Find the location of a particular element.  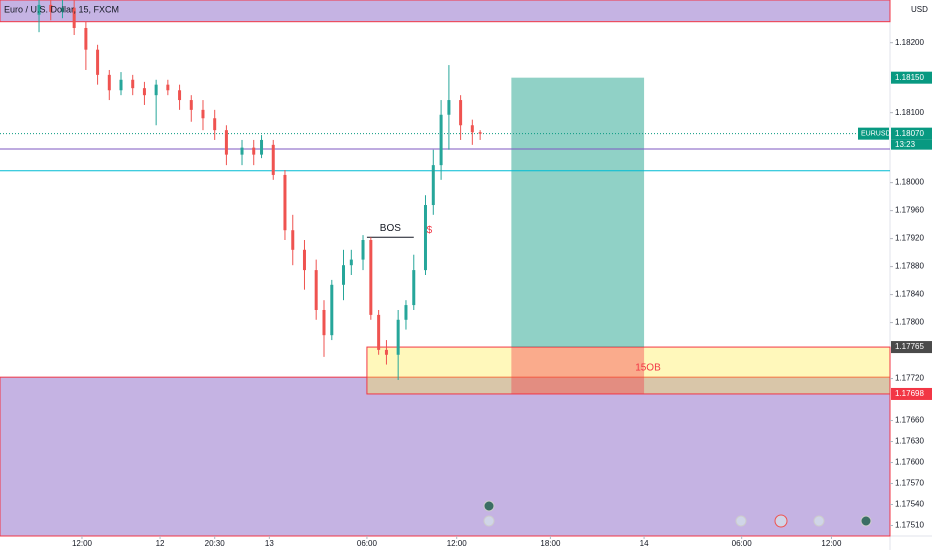

countdown-badge is located at coordinates (911, 144).